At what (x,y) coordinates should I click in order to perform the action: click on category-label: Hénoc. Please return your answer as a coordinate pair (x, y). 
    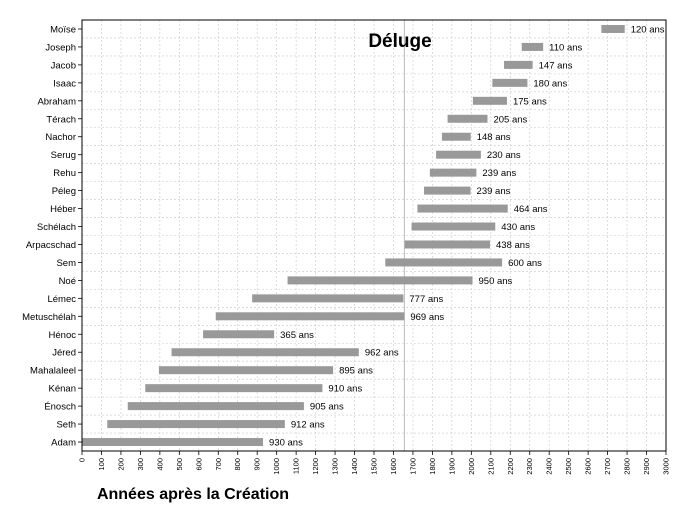
    Looking at the image, I should click on (63, 335).